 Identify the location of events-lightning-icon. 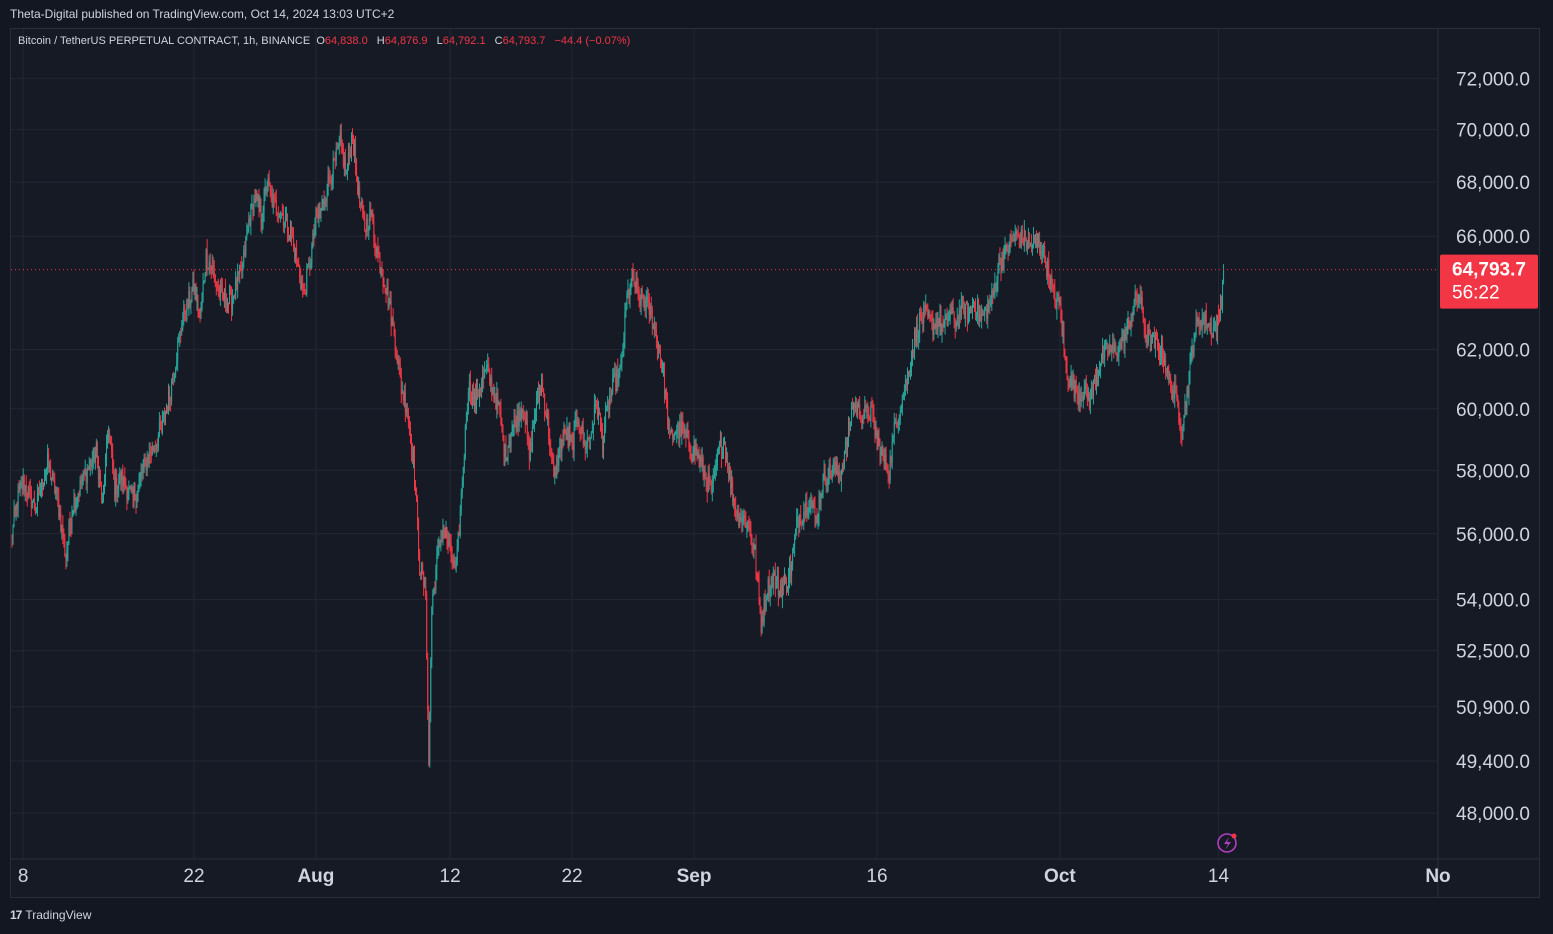
(1227, 843).